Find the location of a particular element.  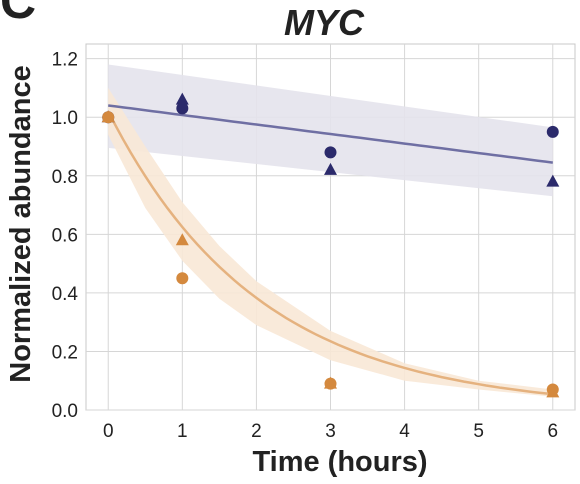

panel-label: C is located at coordinates (18, 14).